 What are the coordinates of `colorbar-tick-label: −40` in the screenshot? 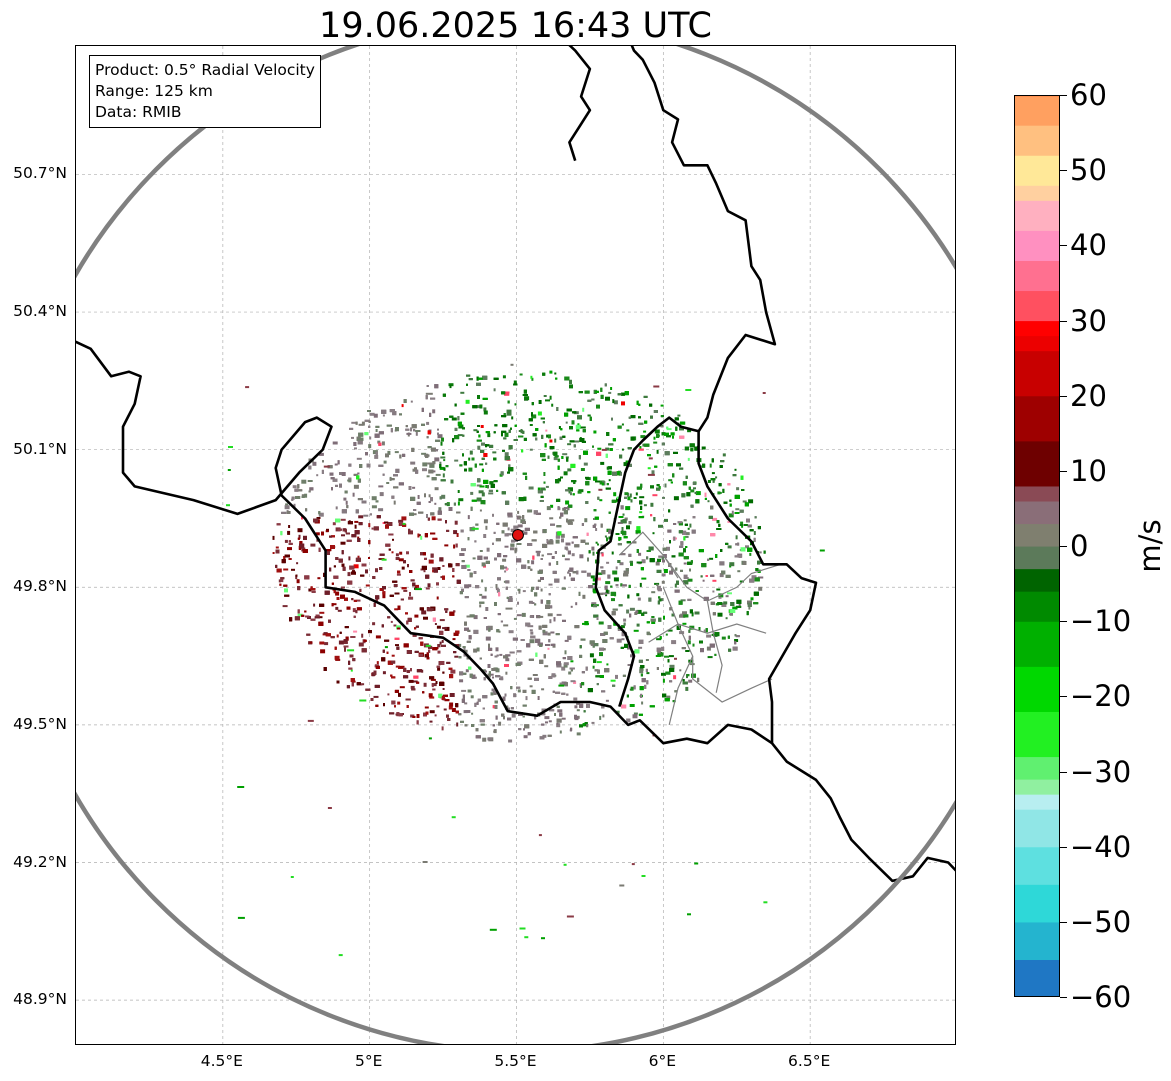 It's located at (1101, 846).